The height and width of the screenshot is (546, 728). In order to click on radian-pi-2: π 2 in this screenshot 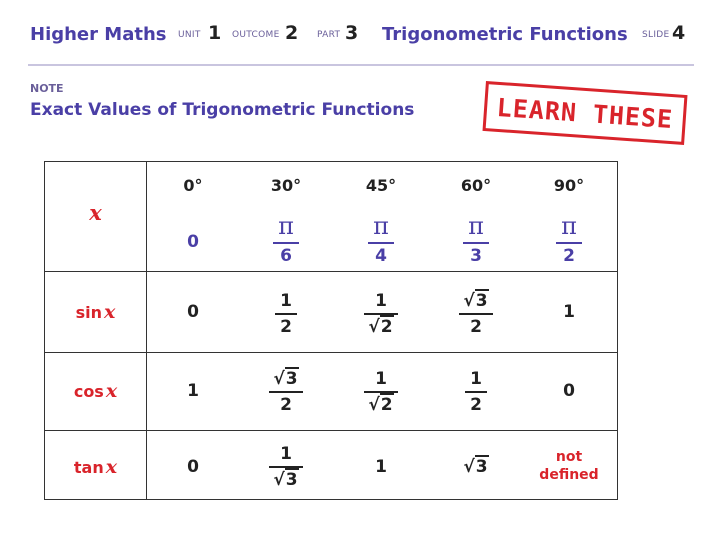, I will do `click(569, 239)`.